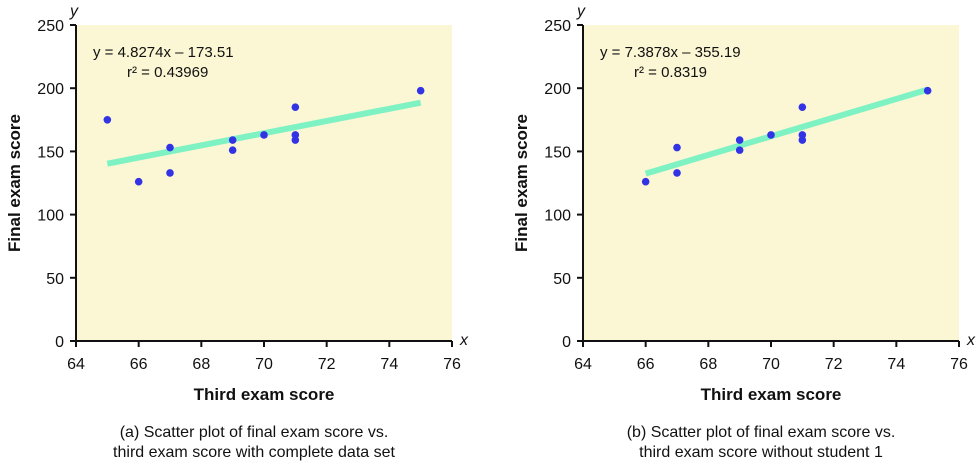  I want to click on regression-line, so click(786, 131).